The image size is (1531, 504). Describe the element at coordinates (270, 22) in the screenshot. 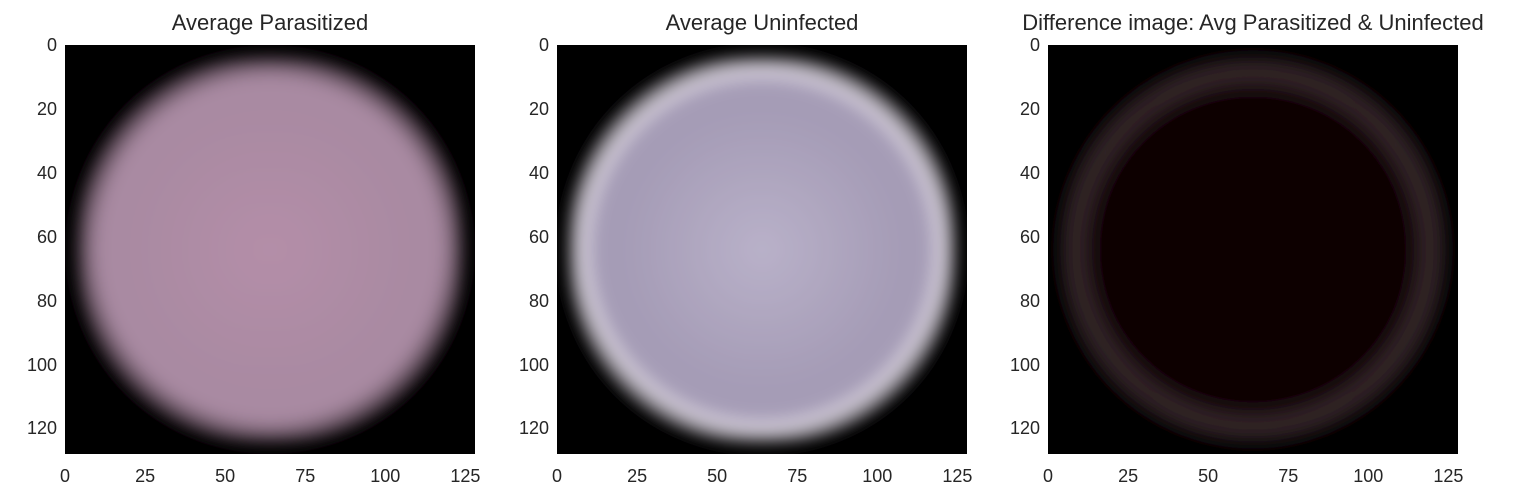

I see `chart-title: Average Parasitized` at that location.